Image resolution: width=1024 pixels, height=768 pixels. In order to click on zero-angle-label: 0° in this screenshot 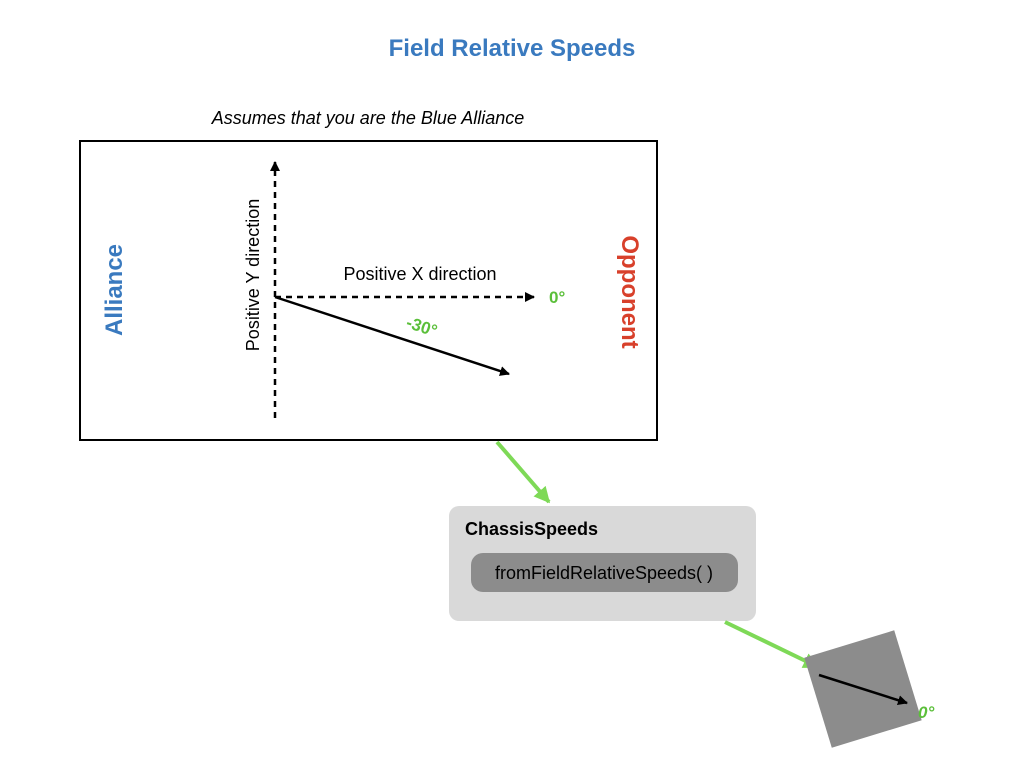, I will do `click(557, 297)`.